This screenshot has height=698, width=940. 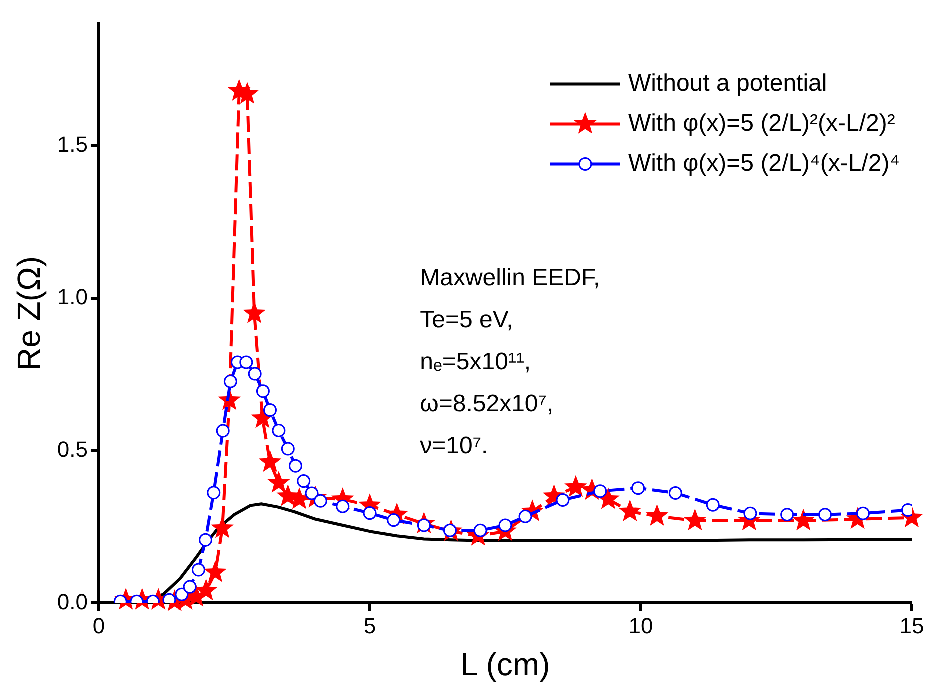 What do you see at coordinates (72, 297) in the screenshot?
I see `y-tick-label: 1.0` at bounding box center [72, 297].